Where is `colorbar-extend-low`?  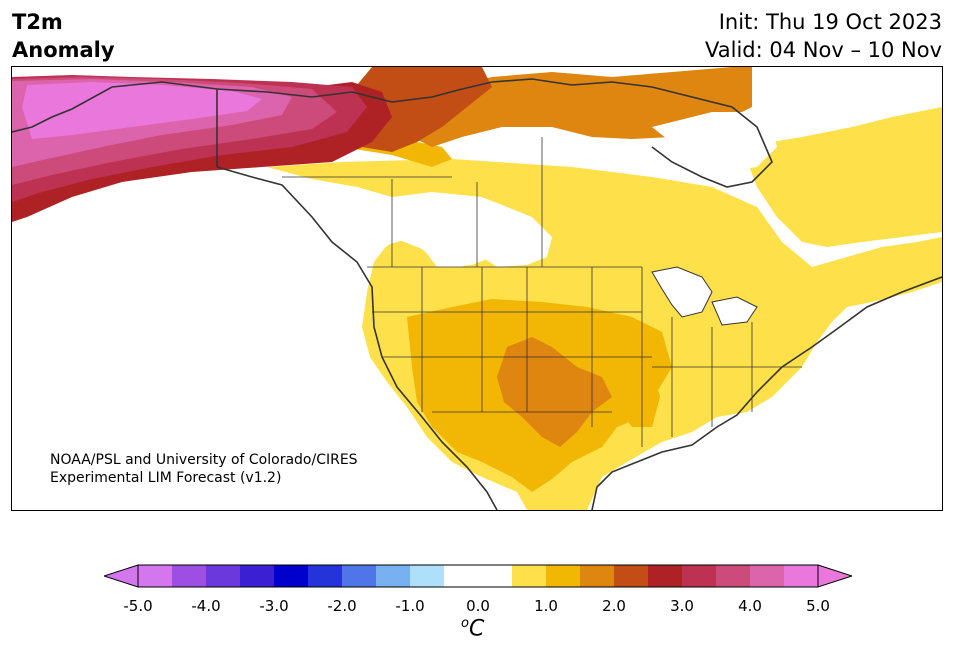 colorbar-extend-low is located at coordinates (121, 576).